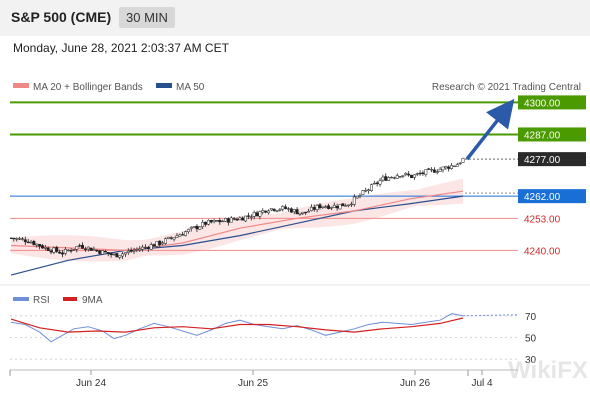 The width and height of the screenshot is (590, 400). I want to click on timestamp: Monday, June 28, 2021 2:03:37 AM CET, so click(121, 48).